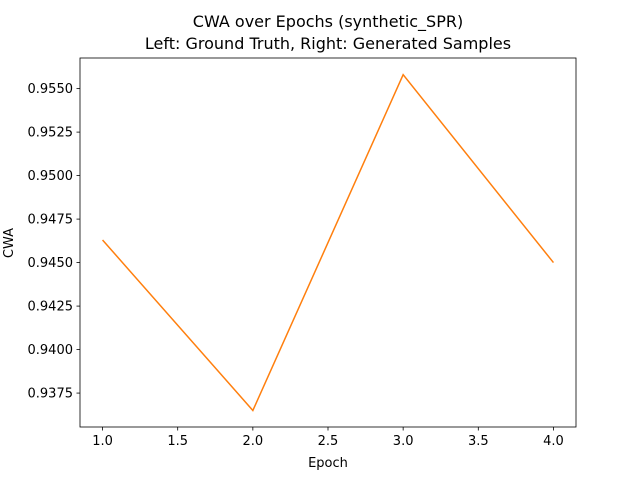 This screenshot has width=640, height=480. Describe the element at coordinates (51, 307) in the screenshot. I see `y-tick-label-2: 0.9425` at that location.